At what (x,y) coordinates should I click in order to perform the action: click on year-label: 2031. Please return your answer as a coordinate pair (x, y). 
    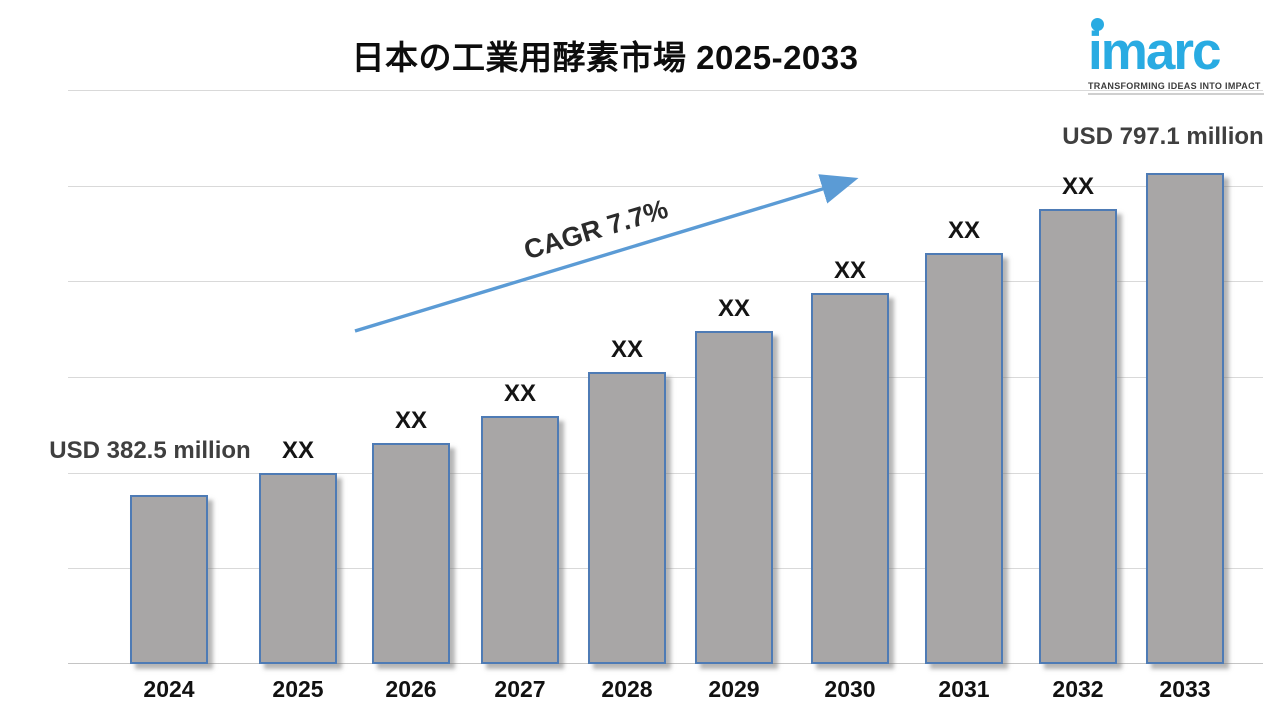
    Looking at the image, I should click on (964, 689).